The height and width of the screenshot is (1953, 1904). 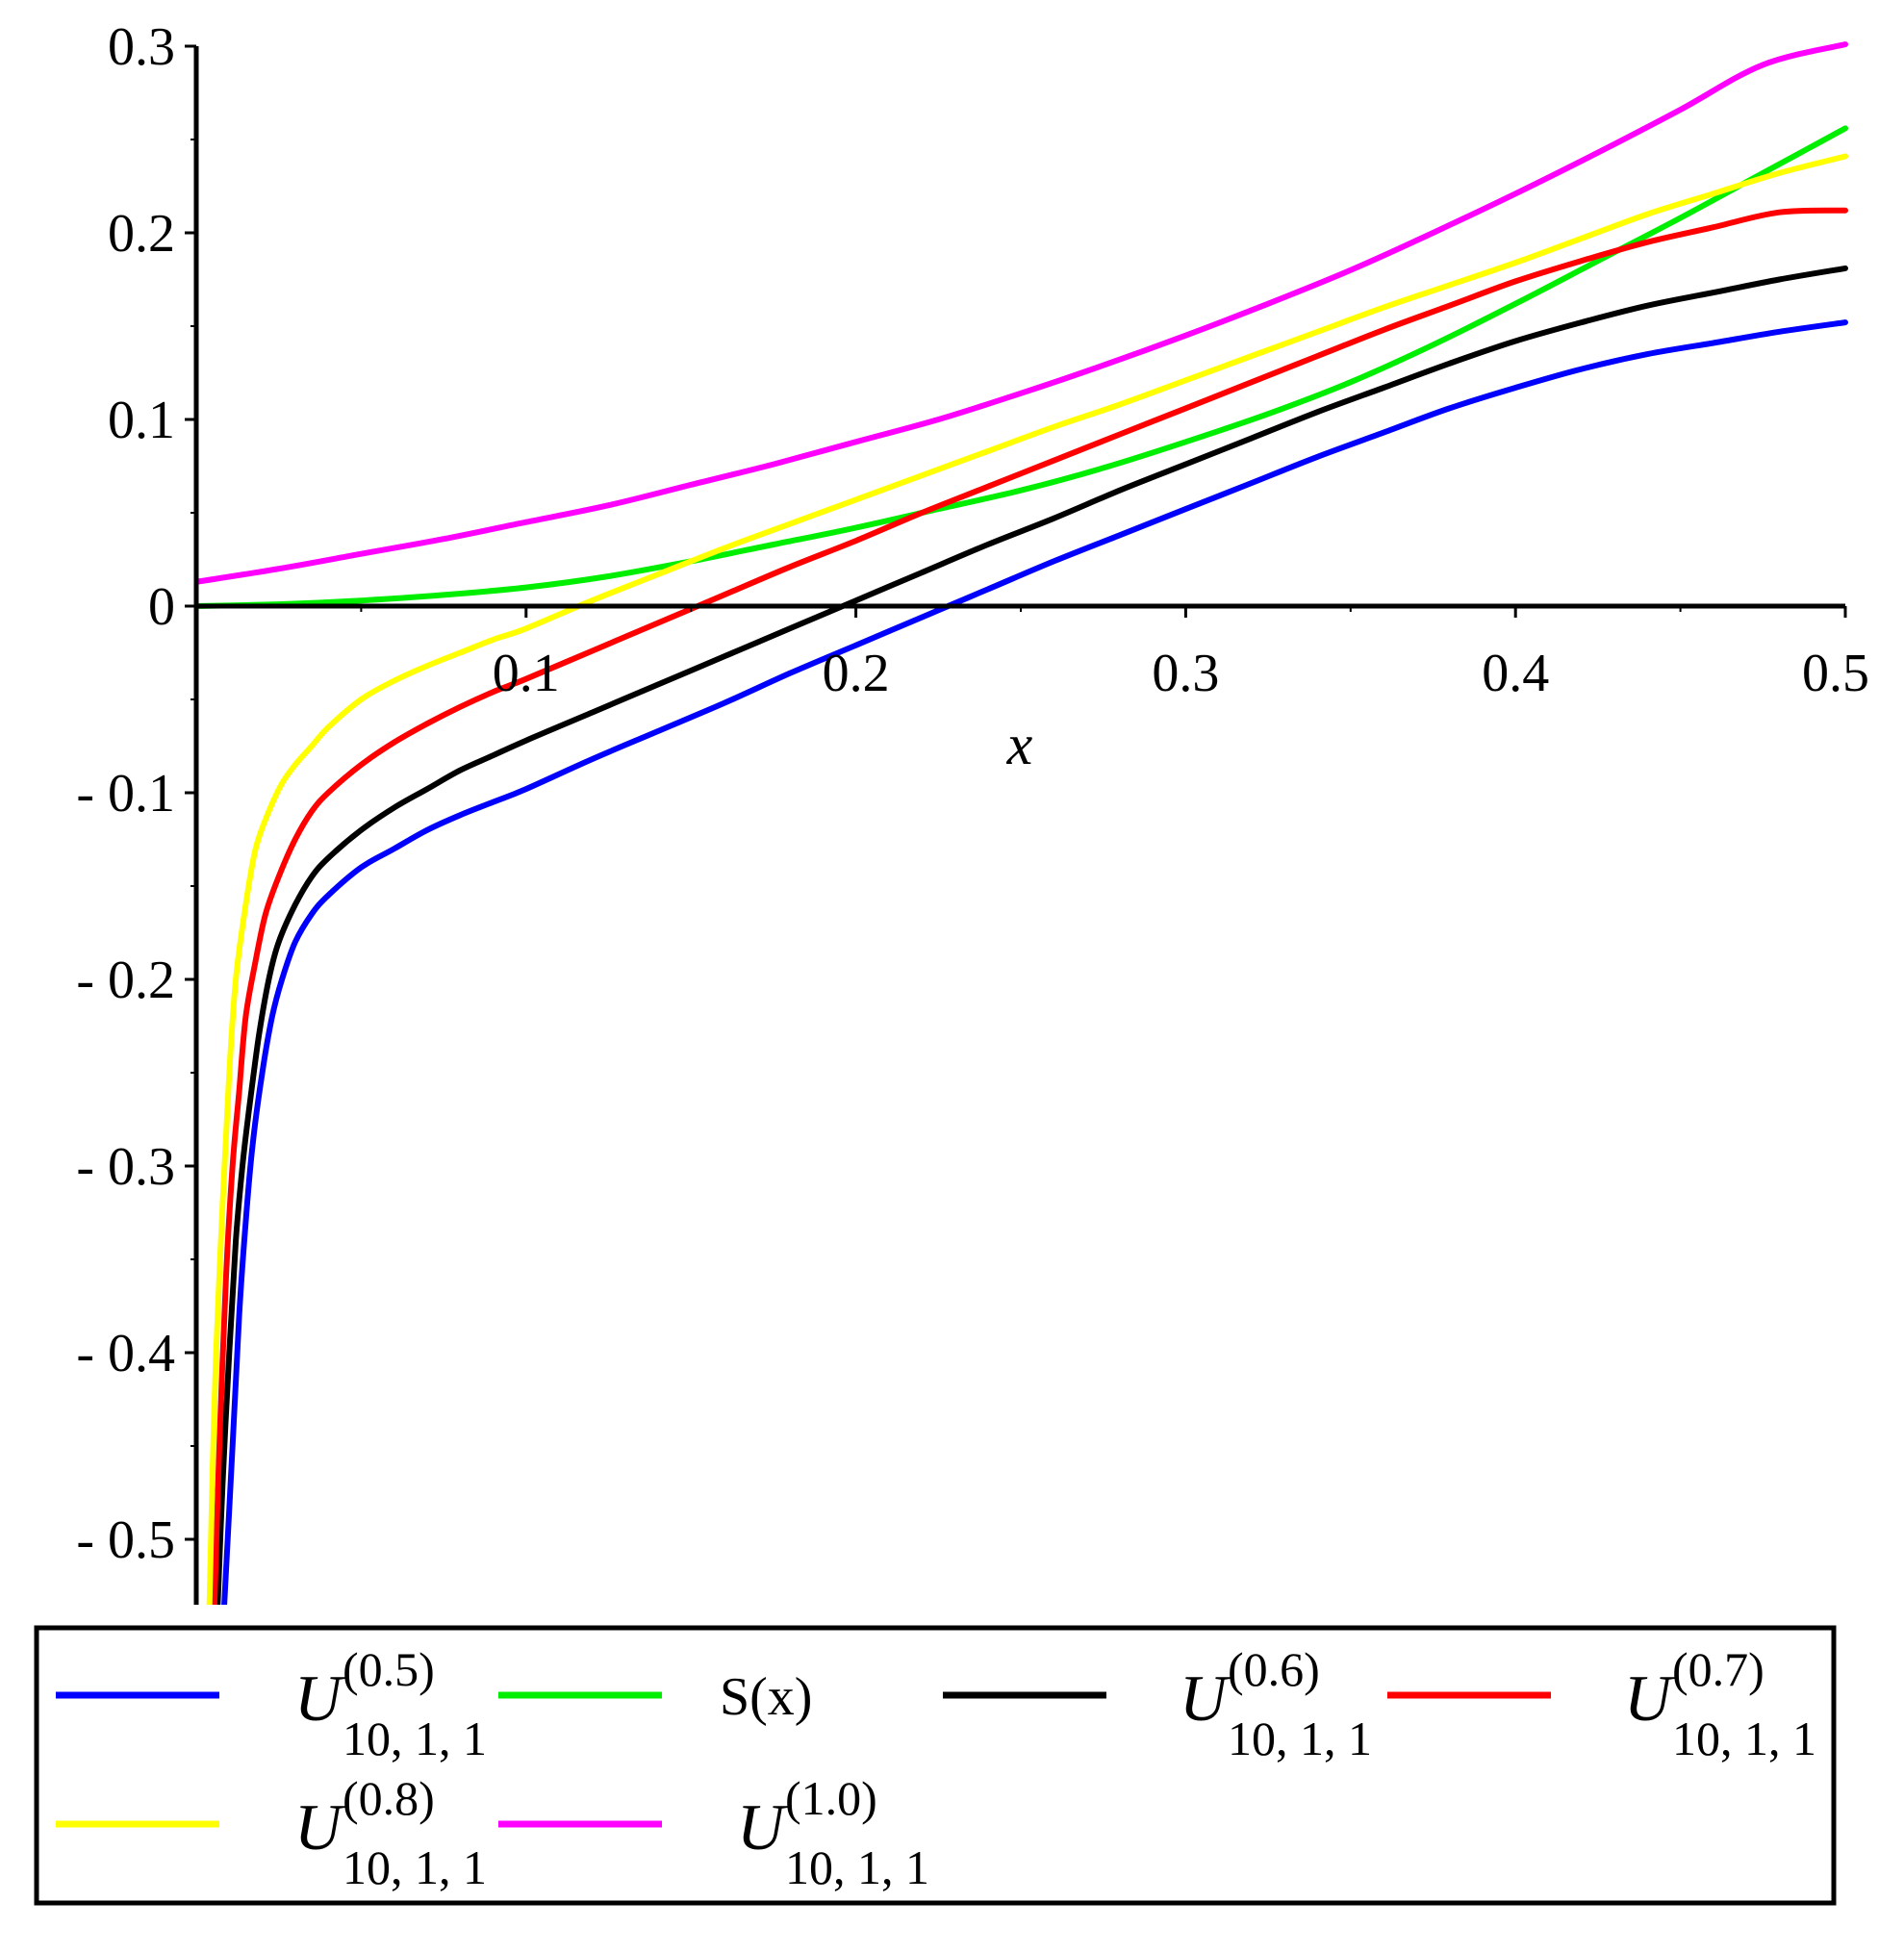 I want to click on legend-superscript: (0.8), so click(x=389, y=1798).